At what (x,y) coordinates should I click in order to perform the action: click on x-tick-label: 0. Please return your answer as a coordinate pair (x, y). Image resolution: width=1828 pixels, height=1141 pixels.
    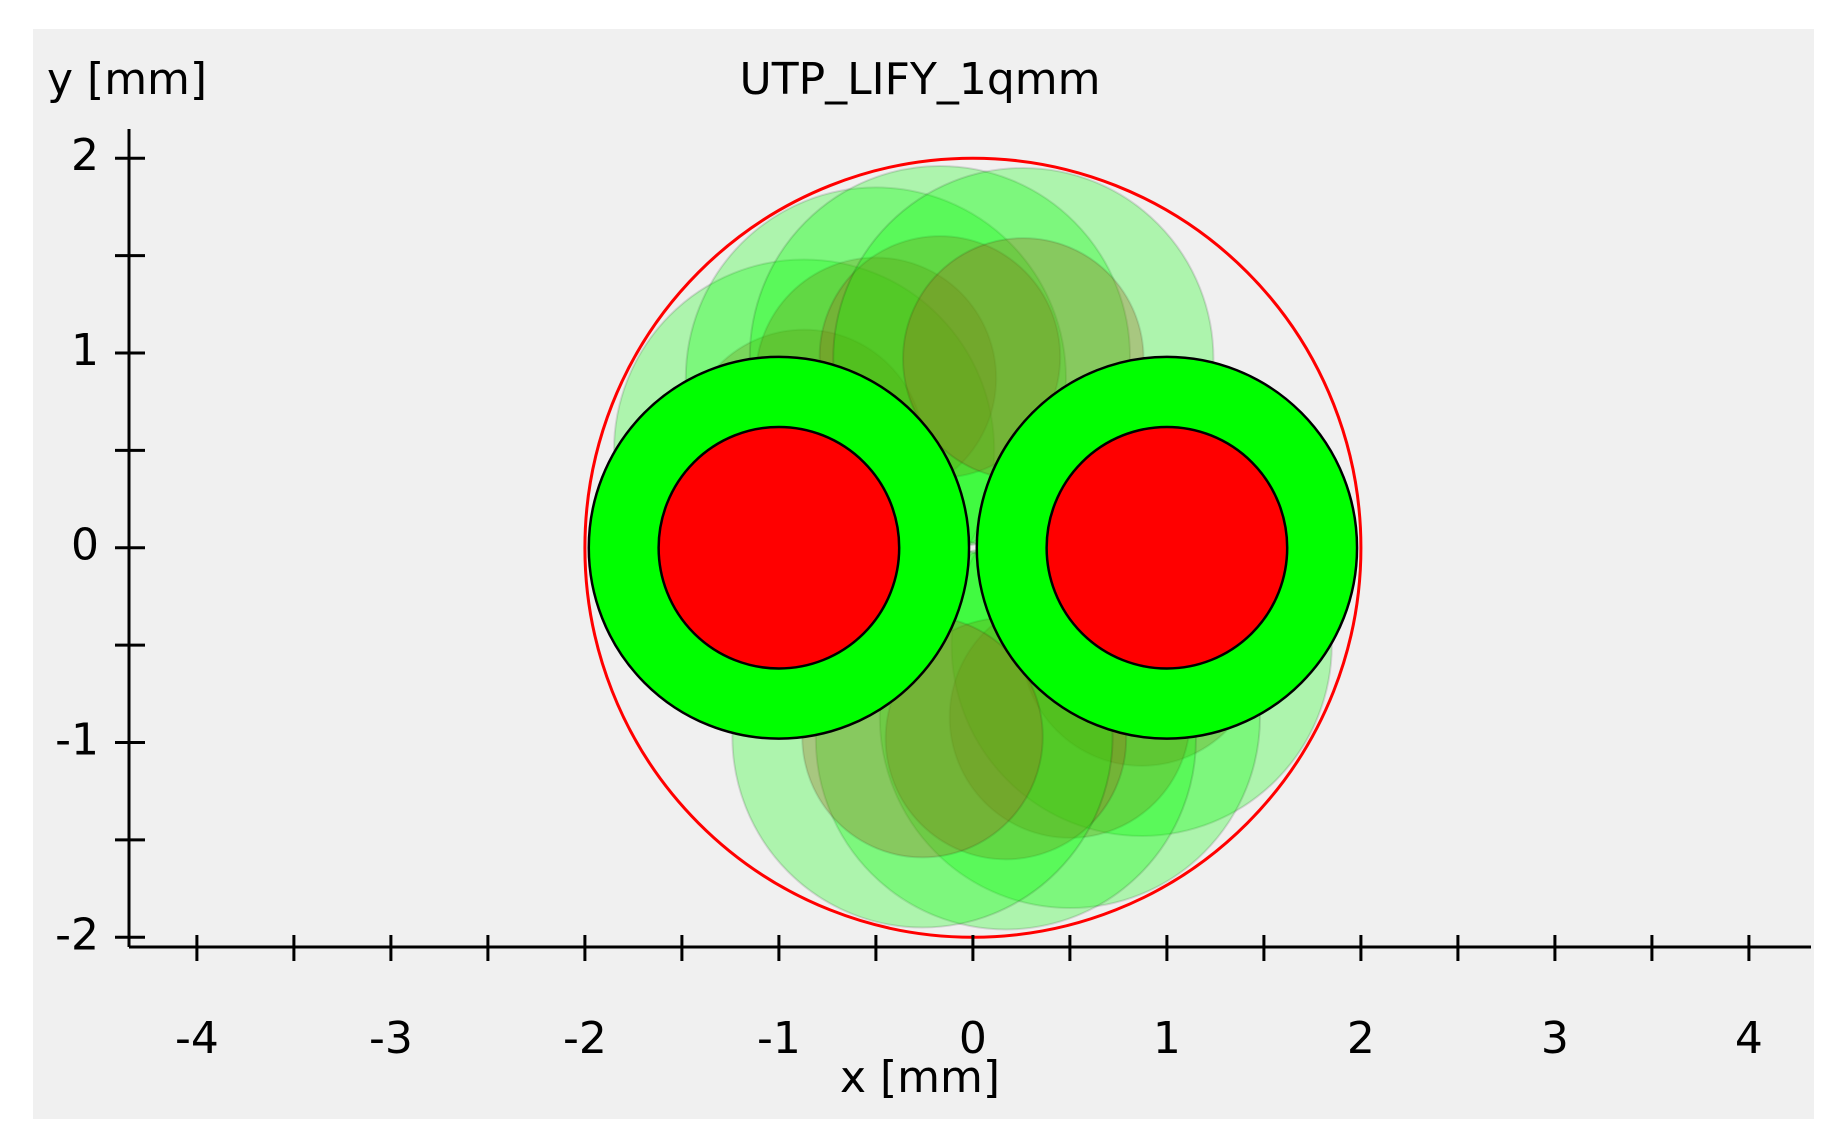
    Looking at the image, I should click on (973, 1038).